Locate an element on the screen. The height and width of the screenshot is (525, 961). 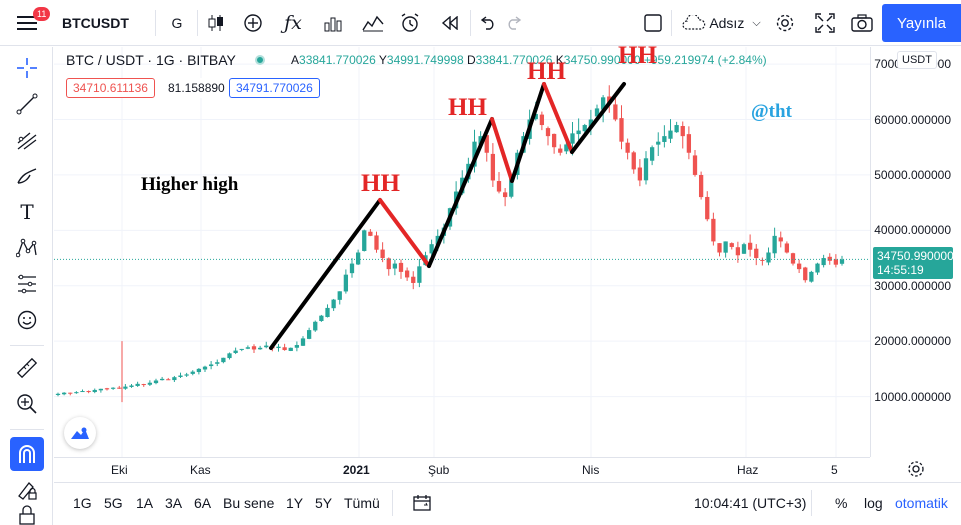
percent-scale-toggle: % is located at coordinates (841, 503).